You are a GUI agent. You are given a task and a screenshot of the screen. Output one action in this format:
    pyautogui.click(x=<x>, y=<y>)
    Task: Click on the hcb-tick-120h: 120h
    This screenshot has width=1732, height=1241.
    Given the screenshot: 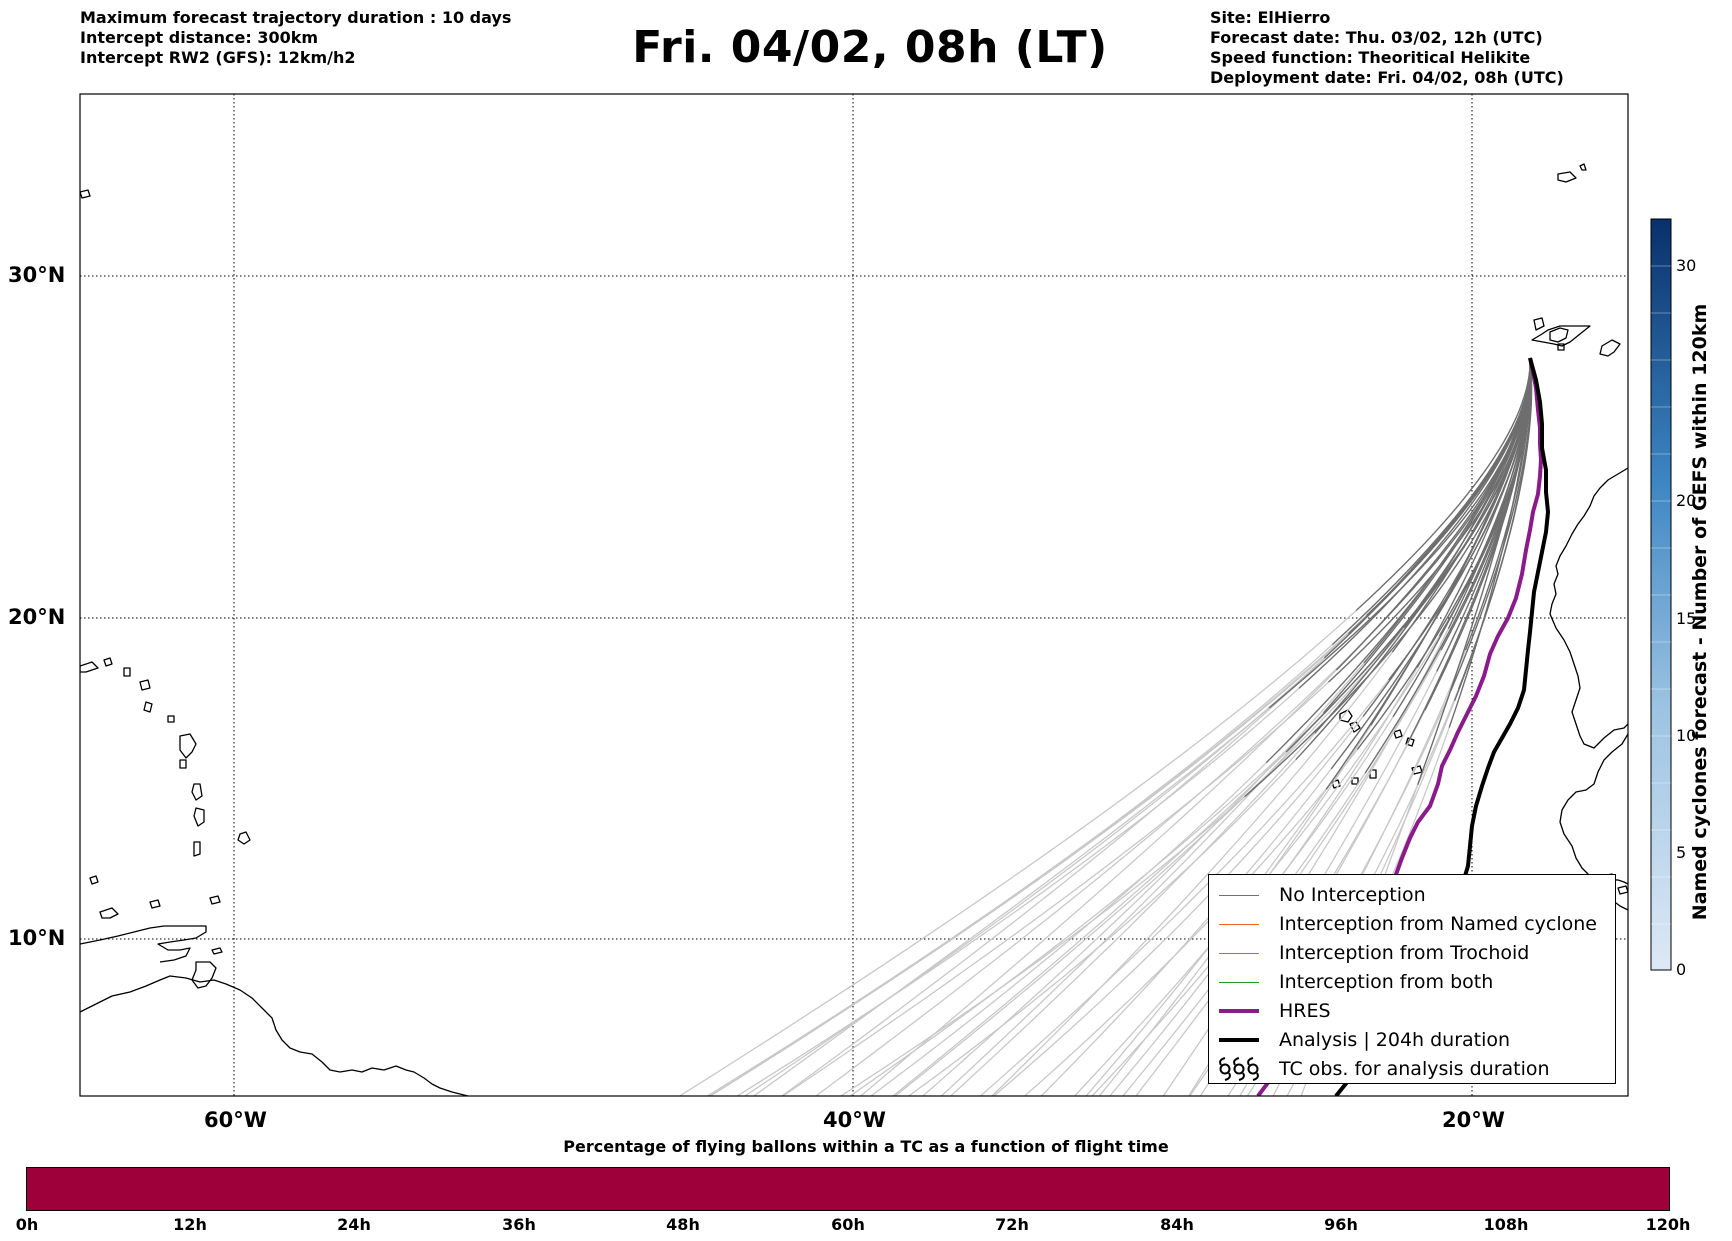 What is the action you would take?
    pyautogui.click(x=1668, y=1224)
    